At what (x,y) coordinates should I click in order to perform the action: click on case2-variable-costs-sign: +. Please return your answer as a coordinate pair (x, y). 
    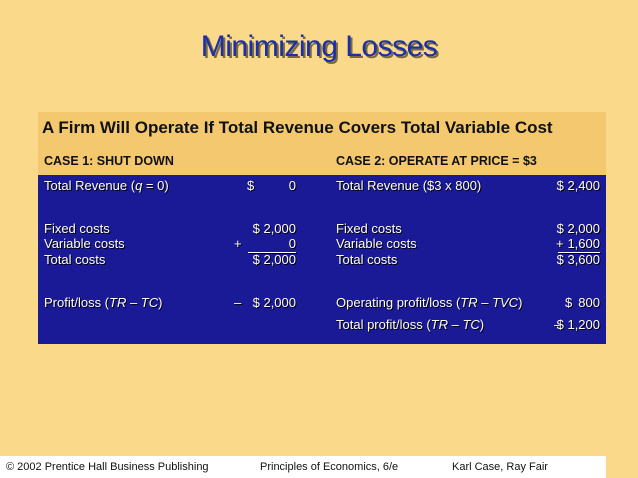
    Looking at the image, I should click on (560, 243).